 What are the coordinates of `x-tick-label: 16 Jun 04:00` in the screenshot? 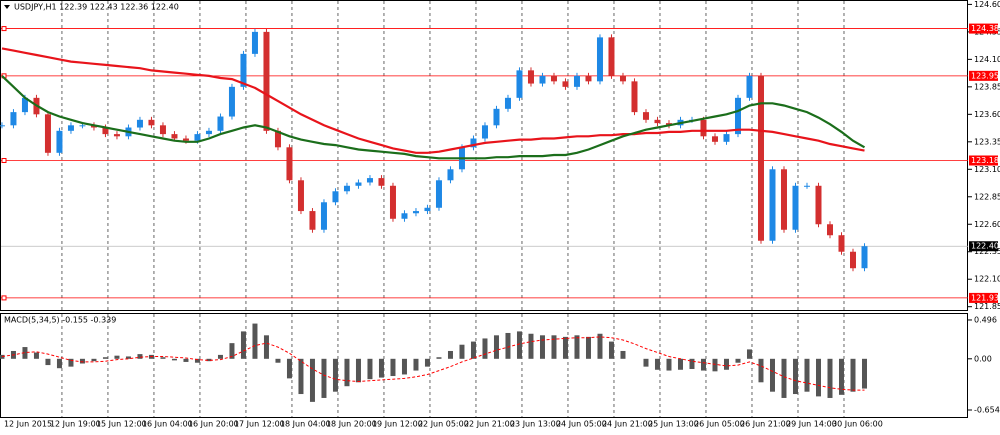 It's located at (167, 424).